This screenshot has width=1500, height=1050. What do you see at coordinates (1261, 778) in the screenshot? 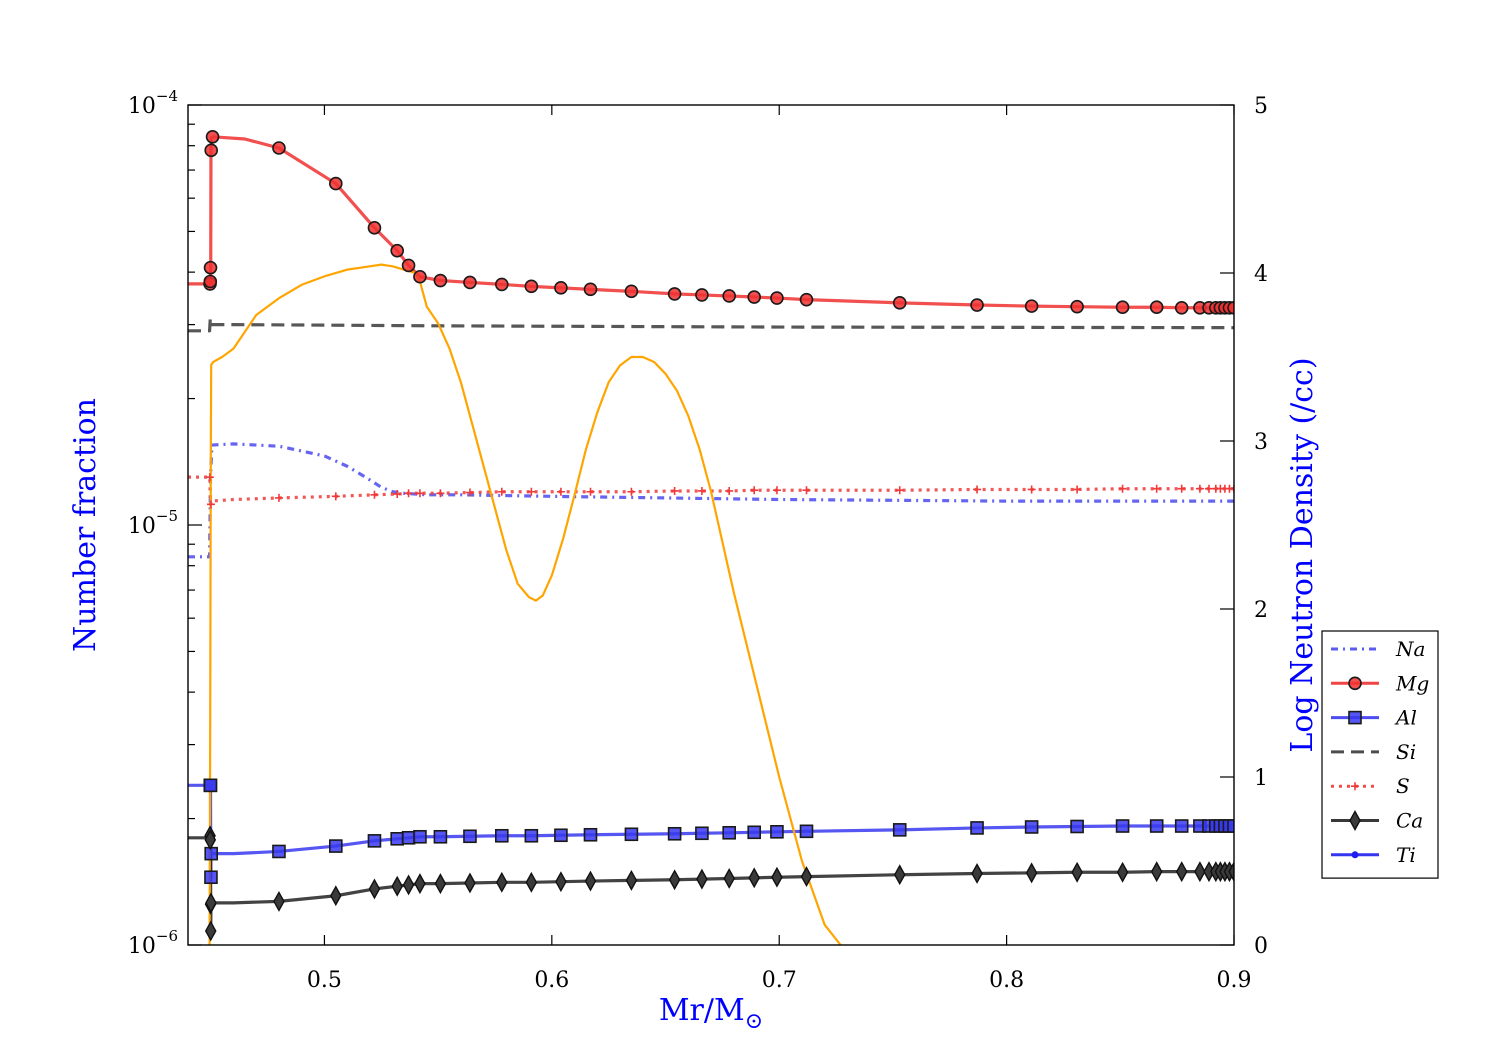
I see `y2-tick-label: 1` at bounding box center [1261, 778].